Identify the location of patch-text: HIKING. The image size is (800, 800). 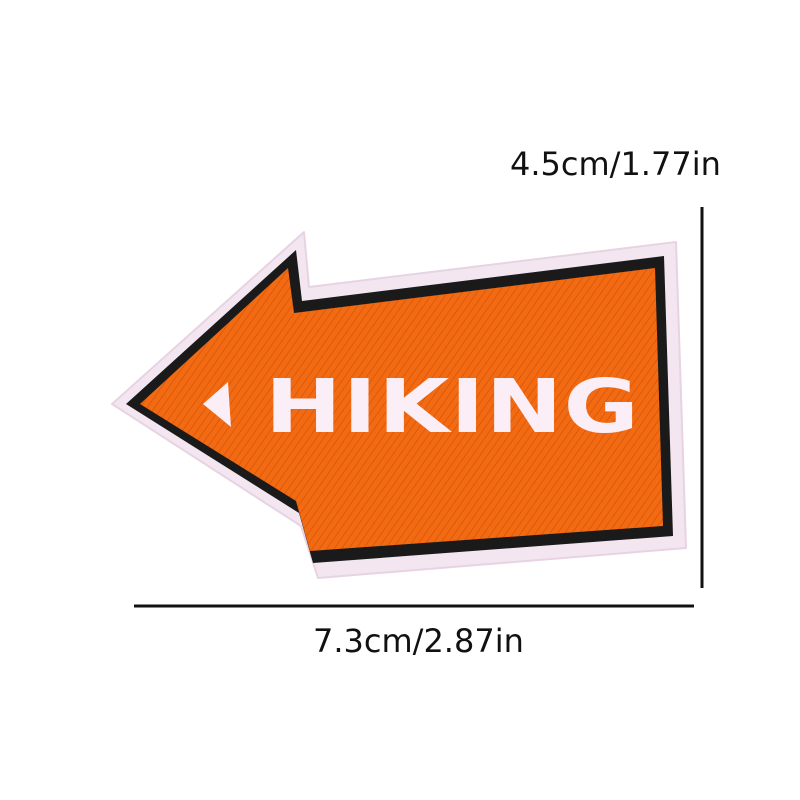
(452, 407).